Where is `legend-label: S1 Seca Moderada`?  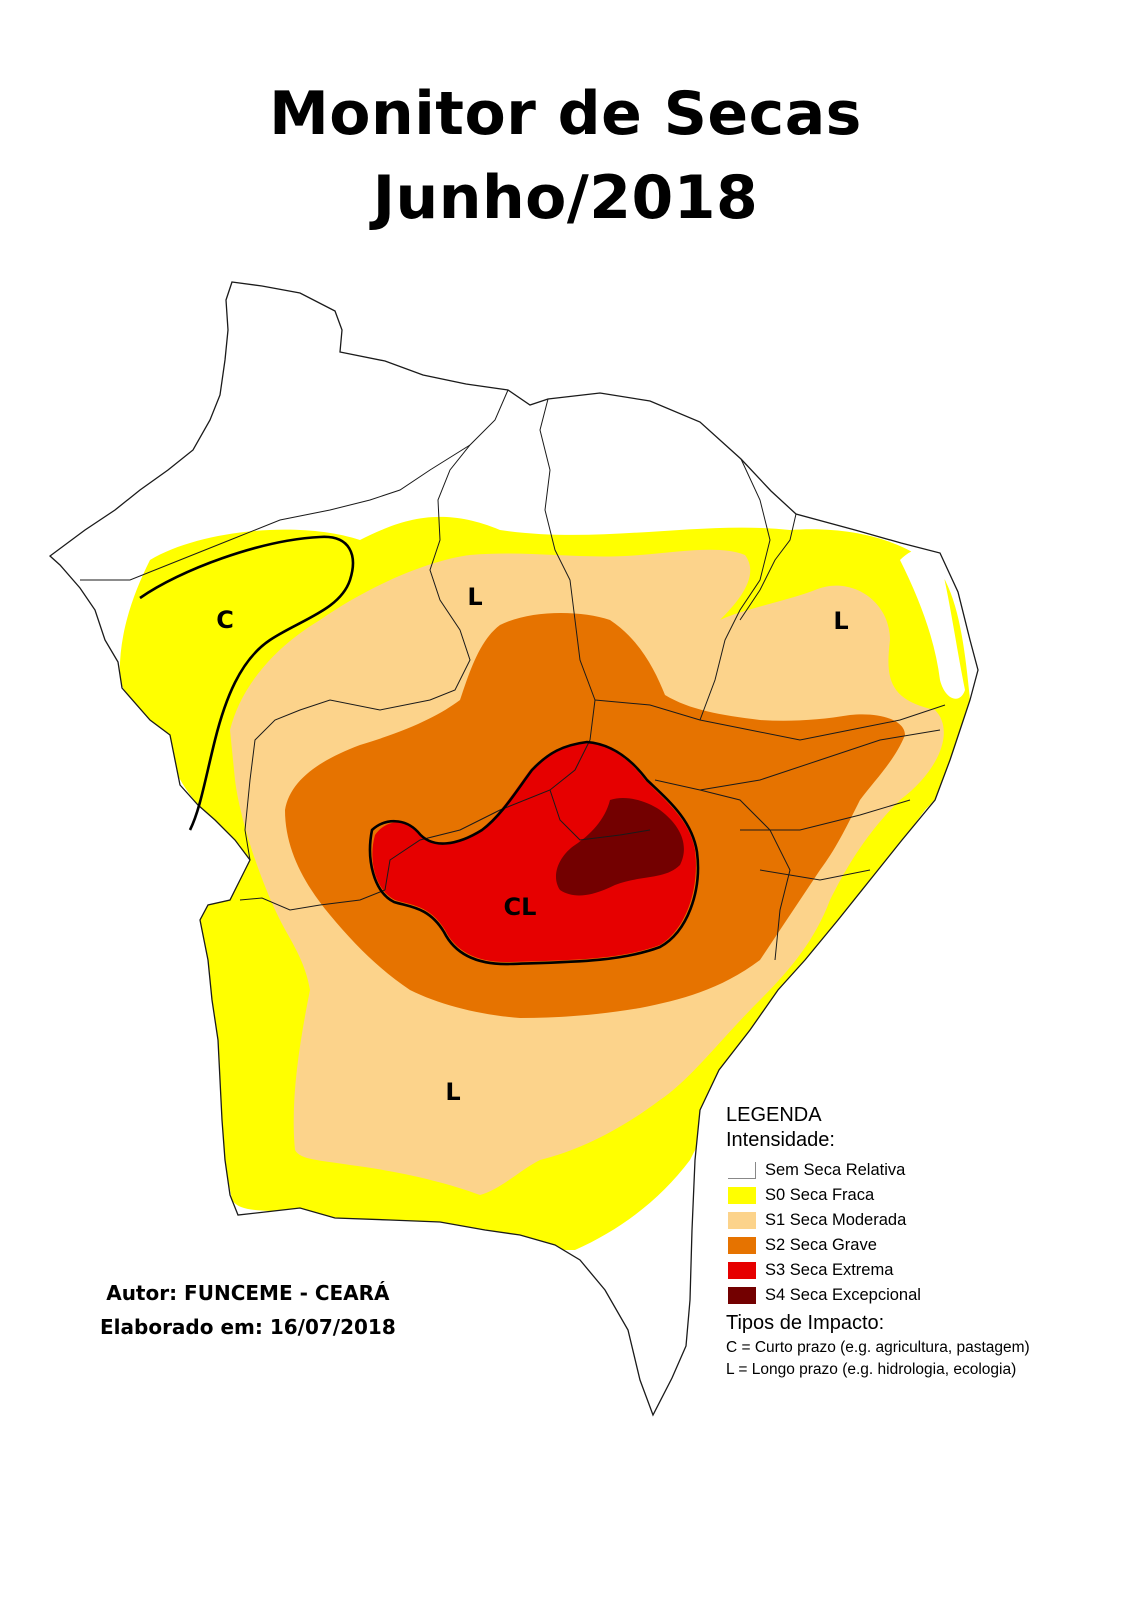 legend-label: S1 Seca Moderada is located at coordinates (836, 1220).